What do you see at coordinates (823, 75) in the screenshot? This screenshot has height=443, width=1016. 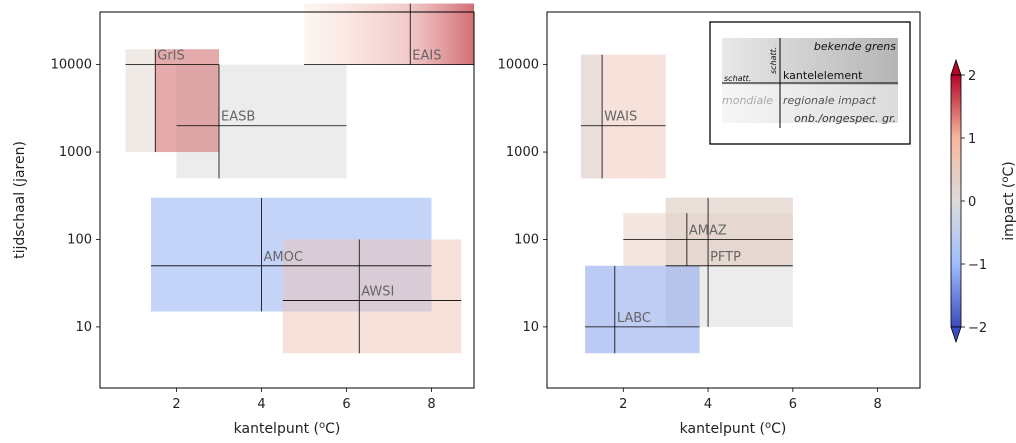 I see `legend-tipping-element: kantelelement` at bounding box center [823, 75].